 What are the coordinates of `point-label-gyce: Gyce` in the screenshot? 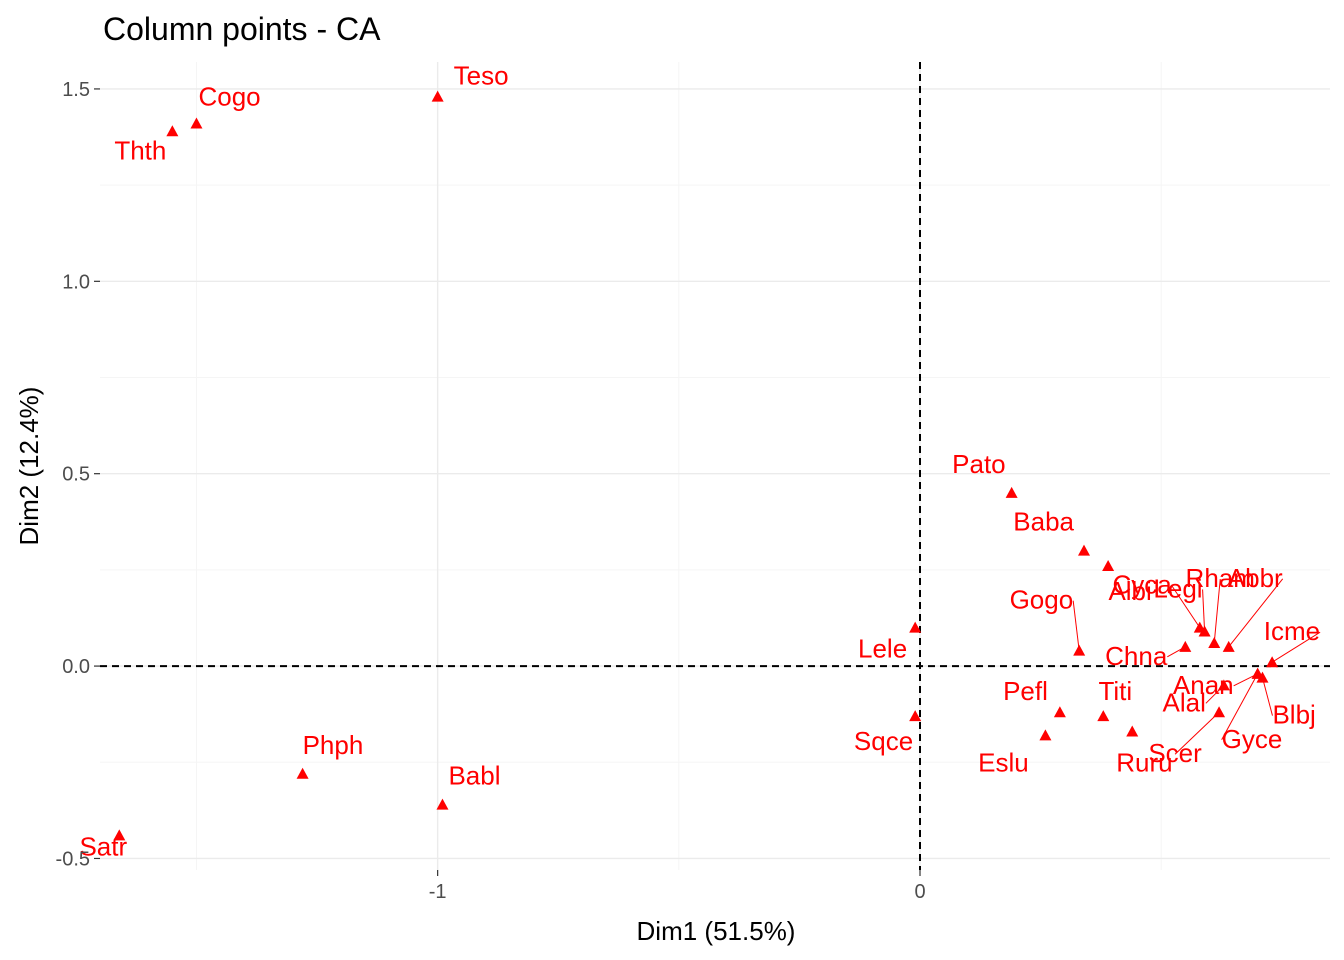 It's located at (1252, 739).